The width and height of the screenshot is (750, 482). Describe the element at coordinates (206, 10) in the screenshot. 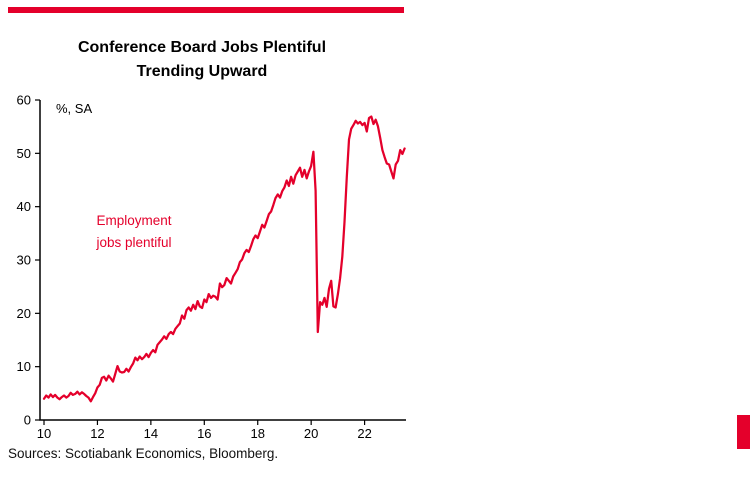

I see `chart-top-accent-bar` at that location.